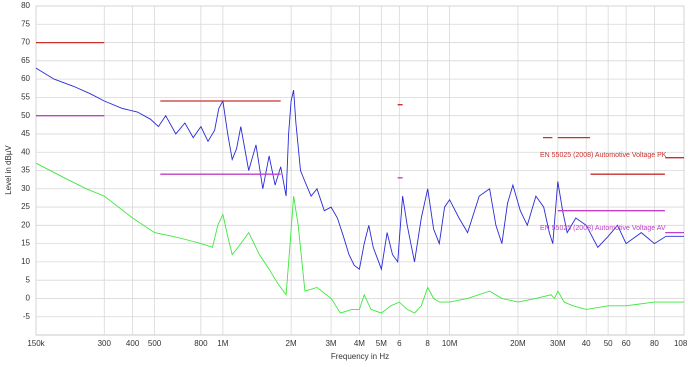 Image resolution: width=688 pixels, height=367 pixels. What do you see at coordinates (201, 343) in the screenshot?
I see `x-tick-label: 800` at bounding box center [201, 343].